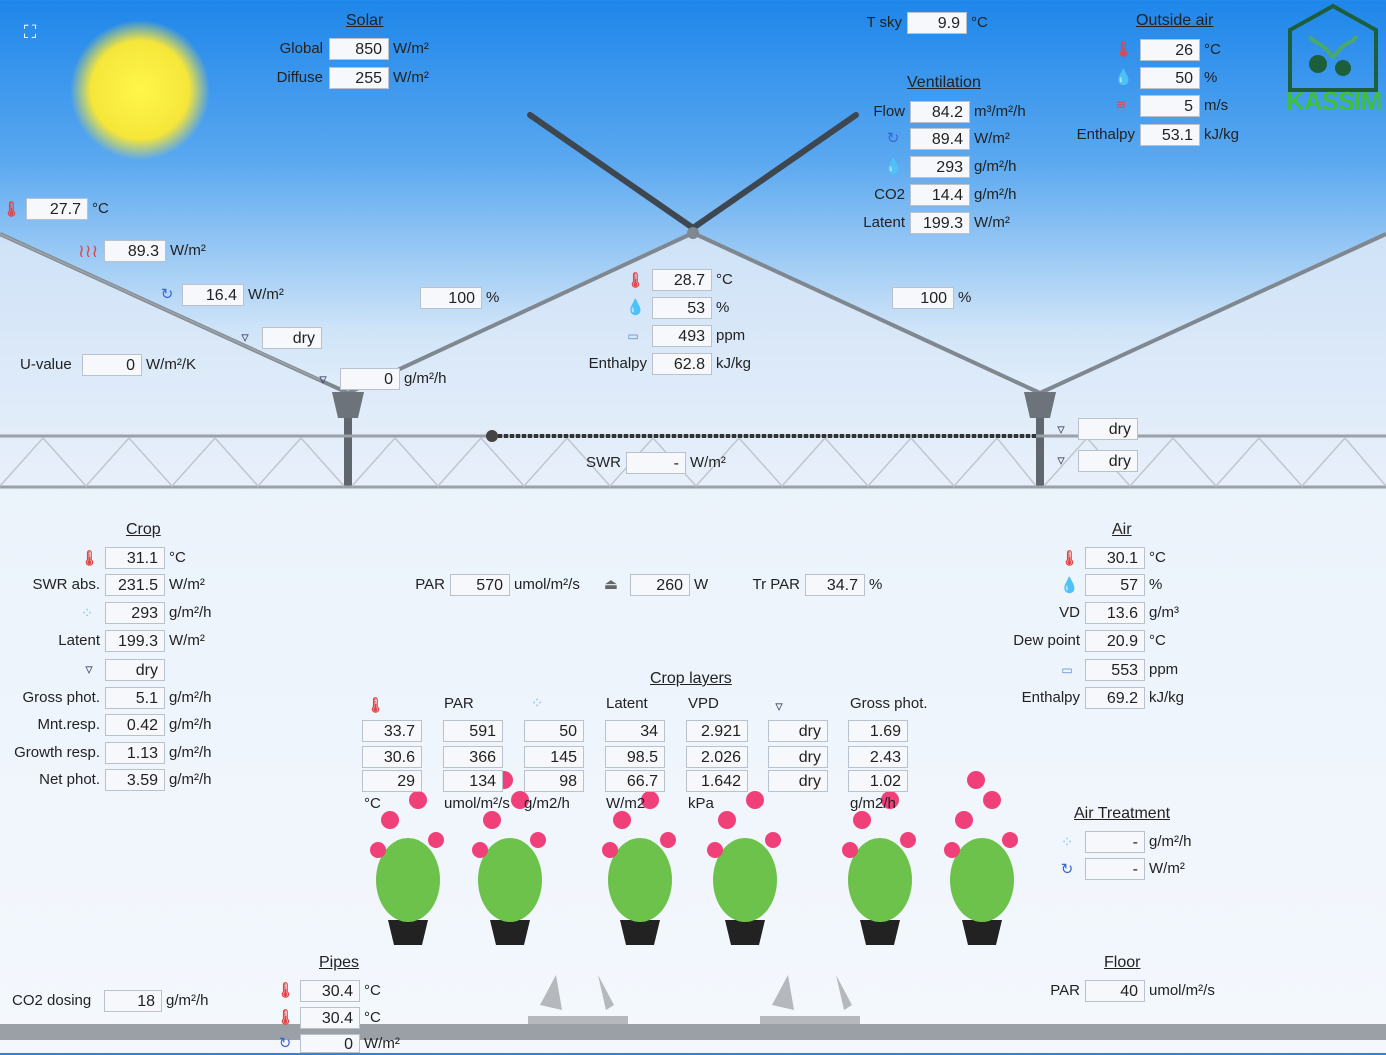 This screenshot has width=1386, height=1055. What do you see at coordinates (187, 640) in the screenshot?
I see `crop-latent-unit: W/m²` at bounding box center [187, 640].